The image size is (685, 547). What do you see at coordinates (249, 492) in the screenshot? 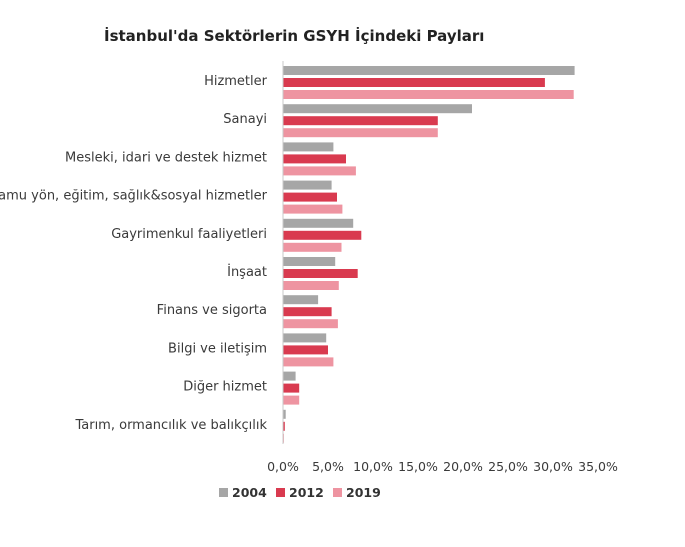
I see `legend-label: 2004` at bounding box center [249, 492].